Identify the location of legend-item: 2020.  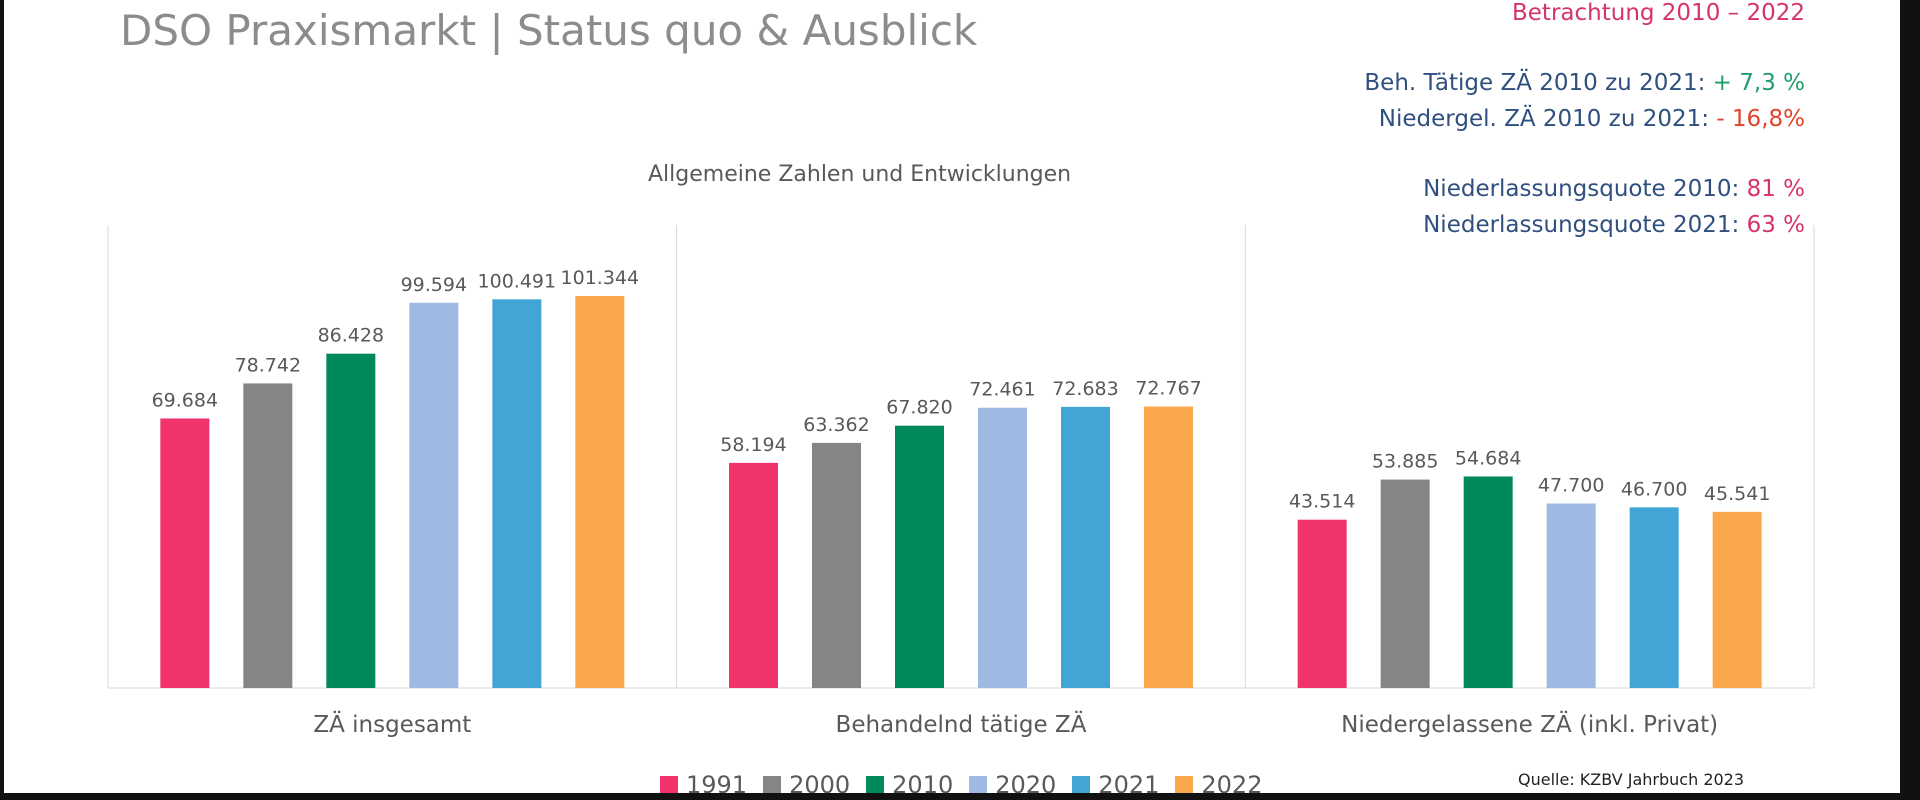
(1012, 782).